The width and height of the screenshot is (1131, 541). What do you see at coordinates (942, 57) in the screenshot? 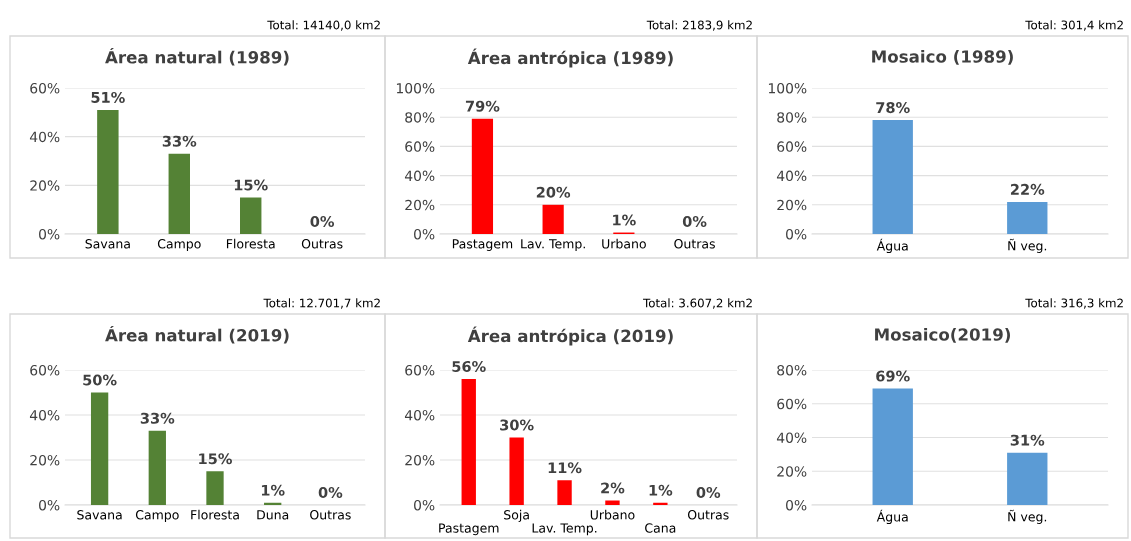
I see `chart-title: Mosaico (1989)` at bounding box center [942, 57].